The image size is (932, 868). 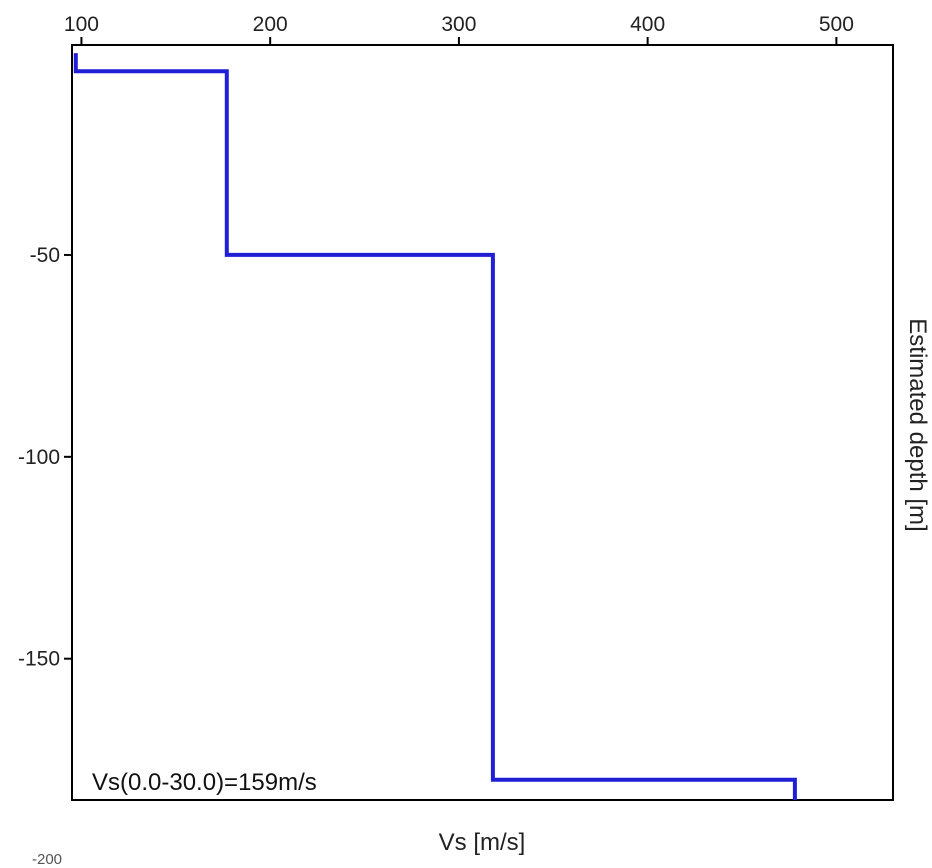 I want to click on y-axis-title: Estimated depth [m], so click(x=917, y=424).